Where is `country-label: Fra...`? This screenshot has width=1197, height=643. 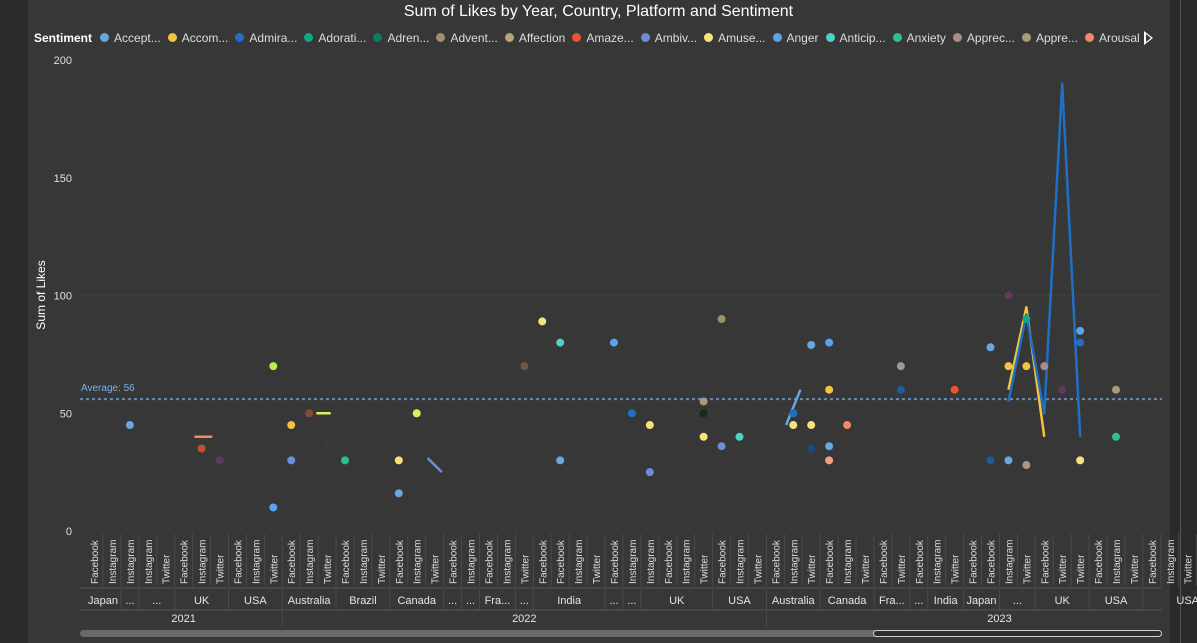 country-label: Fra... is located at coordinates (498, 601).